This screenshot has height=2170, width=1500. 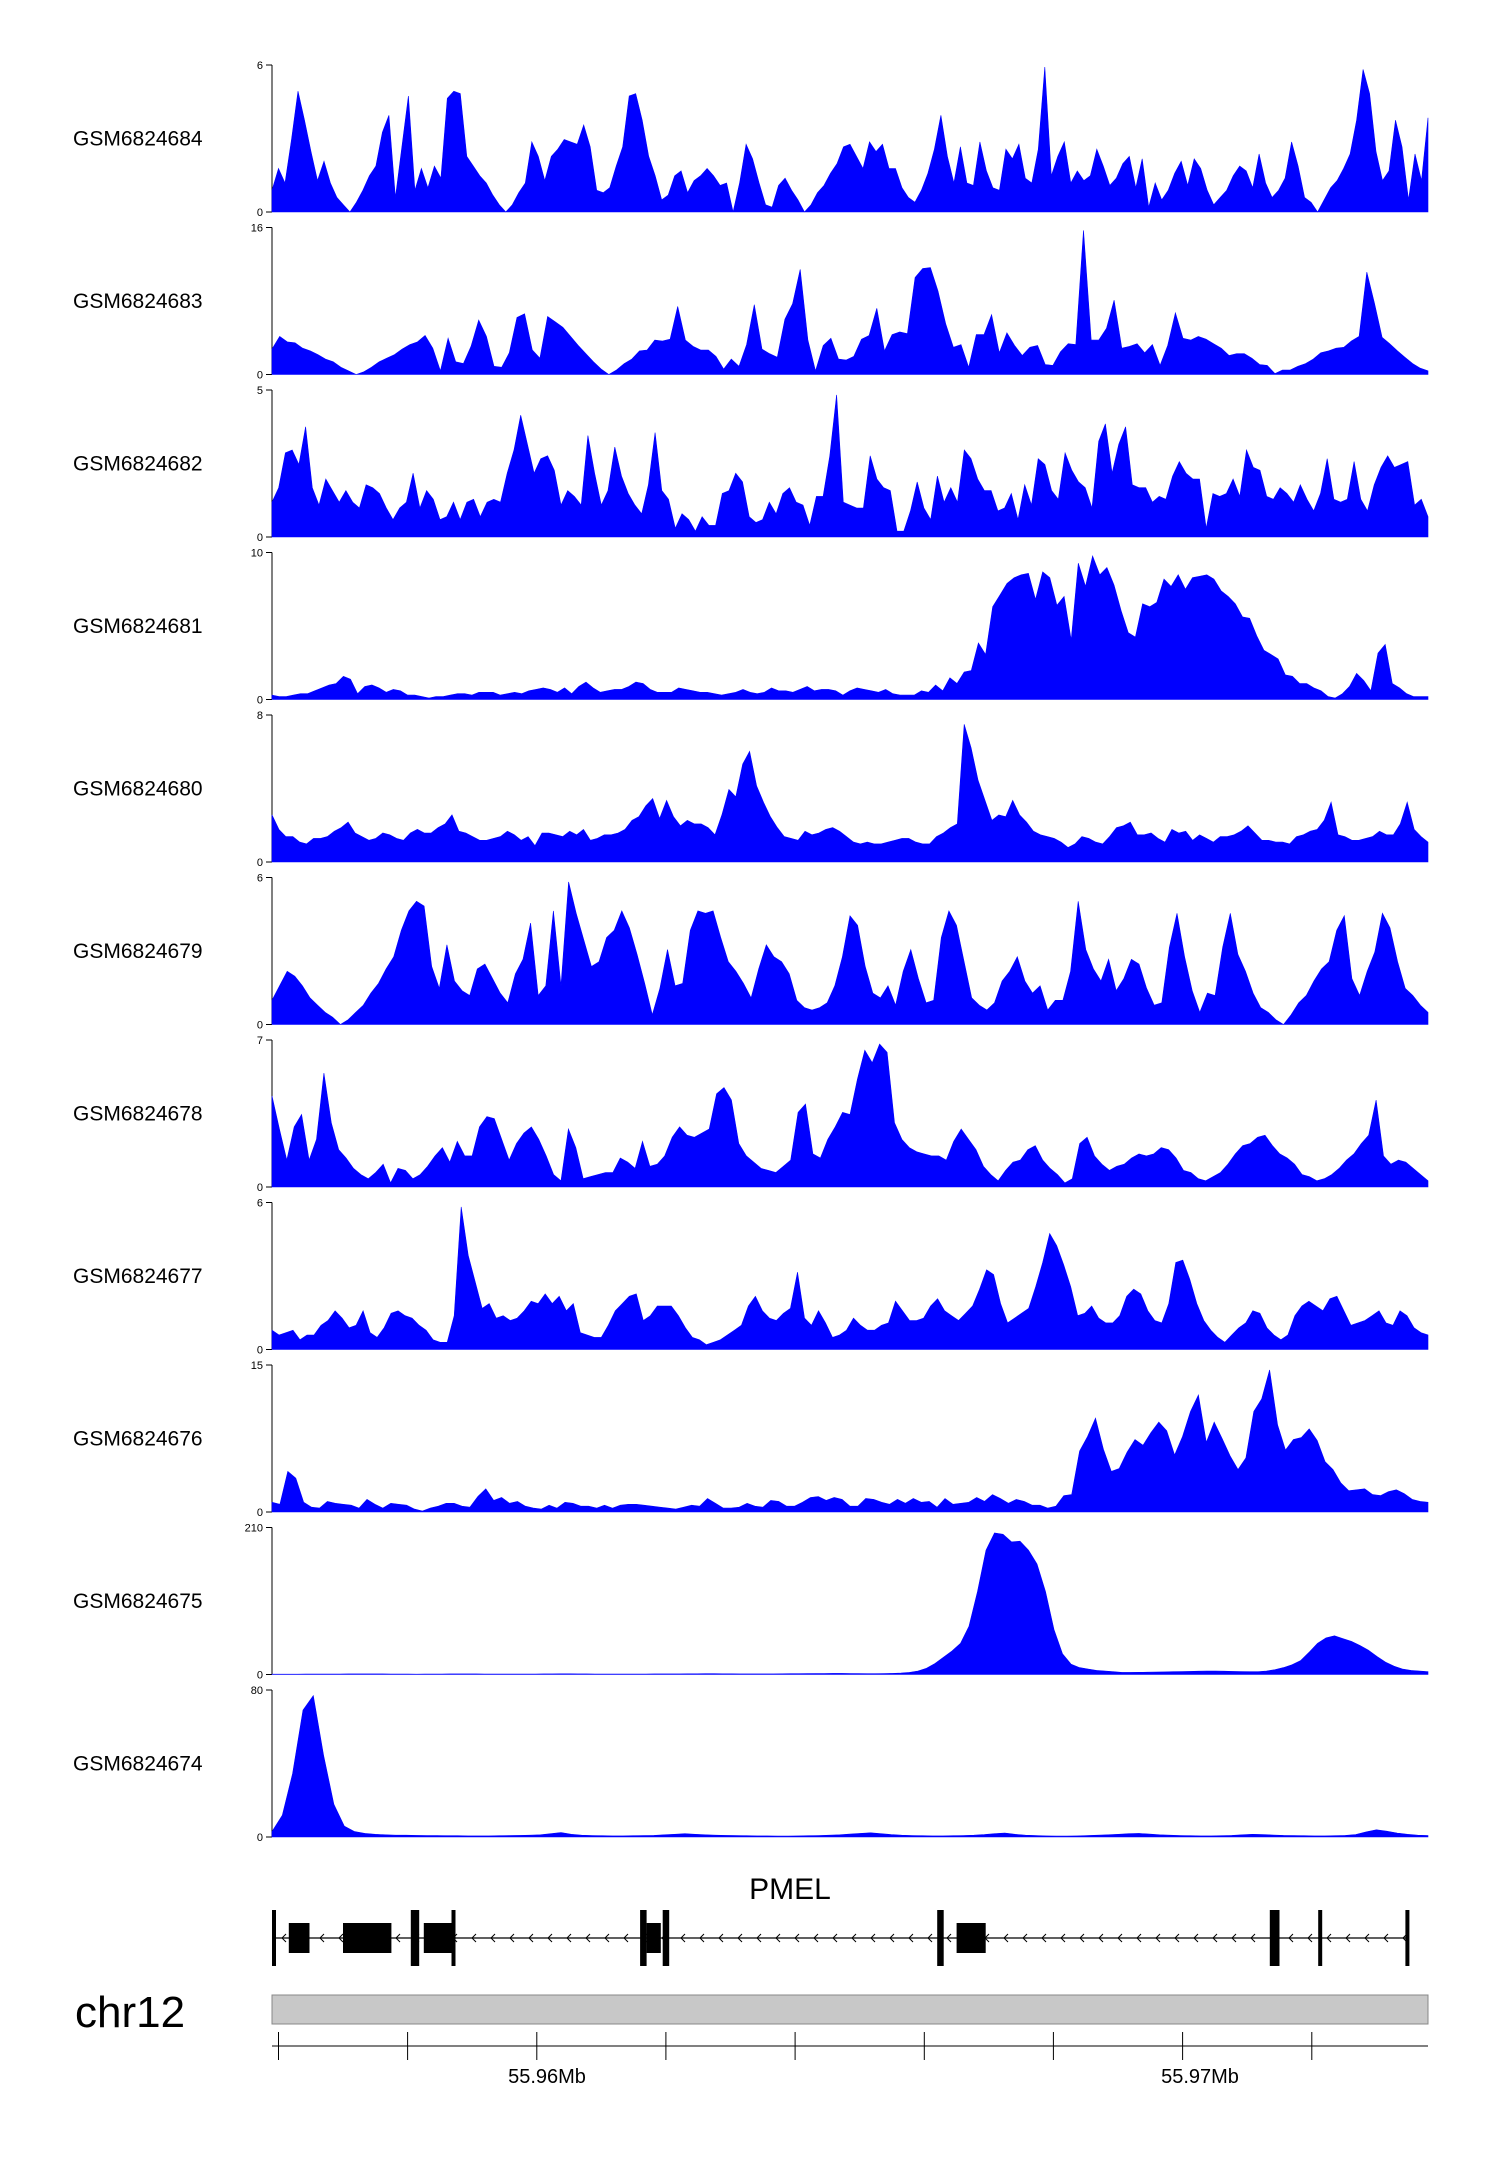 What do you see at coordinates (260, 376) in the screenshot?
I see `y-min-label-GSM6824683: 0` at bounding box center [260, 376].